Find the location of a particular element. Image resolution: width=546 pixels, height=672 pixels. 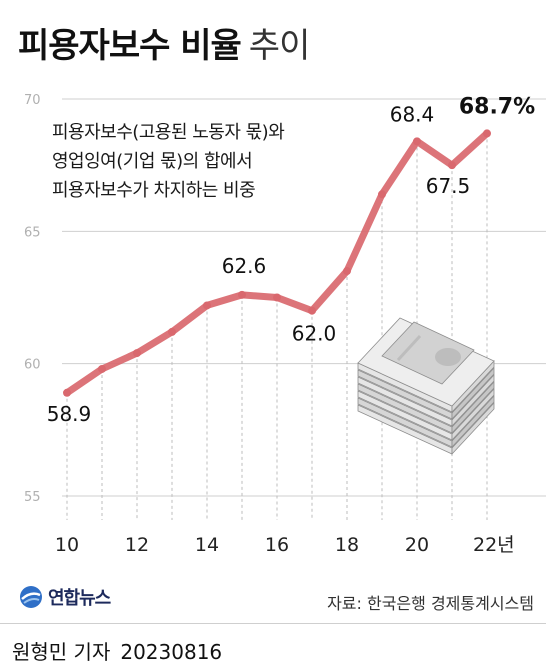

logo-text: 연합뉴스 is located at coordinates (79, 598).